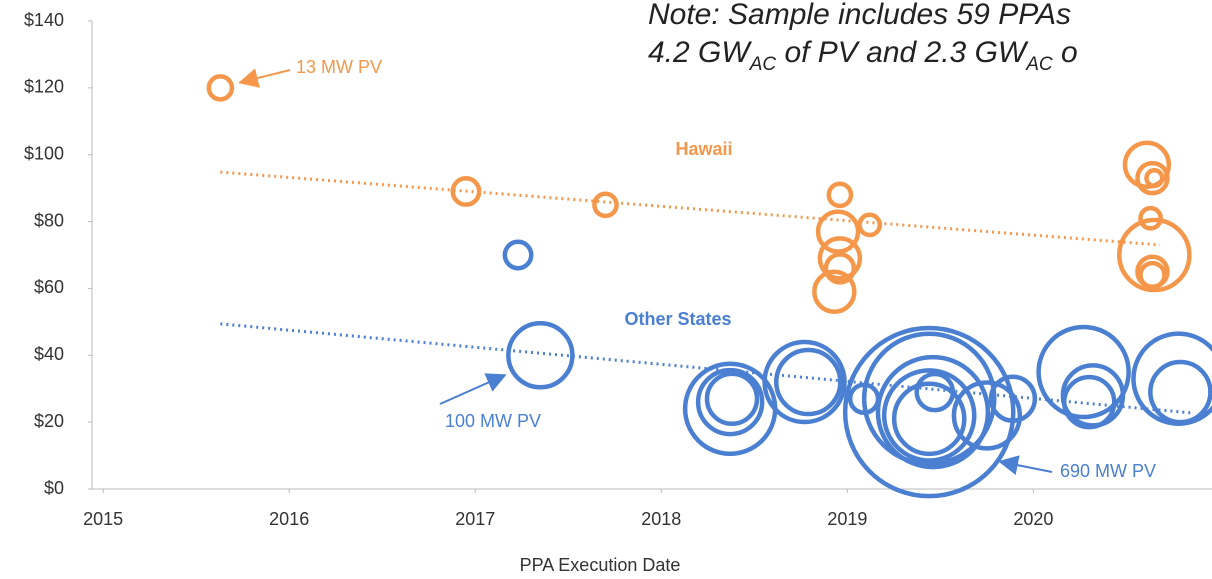 Image resolution: width=1212 pixels, height=579 pixels. What do you see at coordinates (847, 519) in the screenshot?
I see `x-tick-label: 2019` at bounding box center [847, 519].